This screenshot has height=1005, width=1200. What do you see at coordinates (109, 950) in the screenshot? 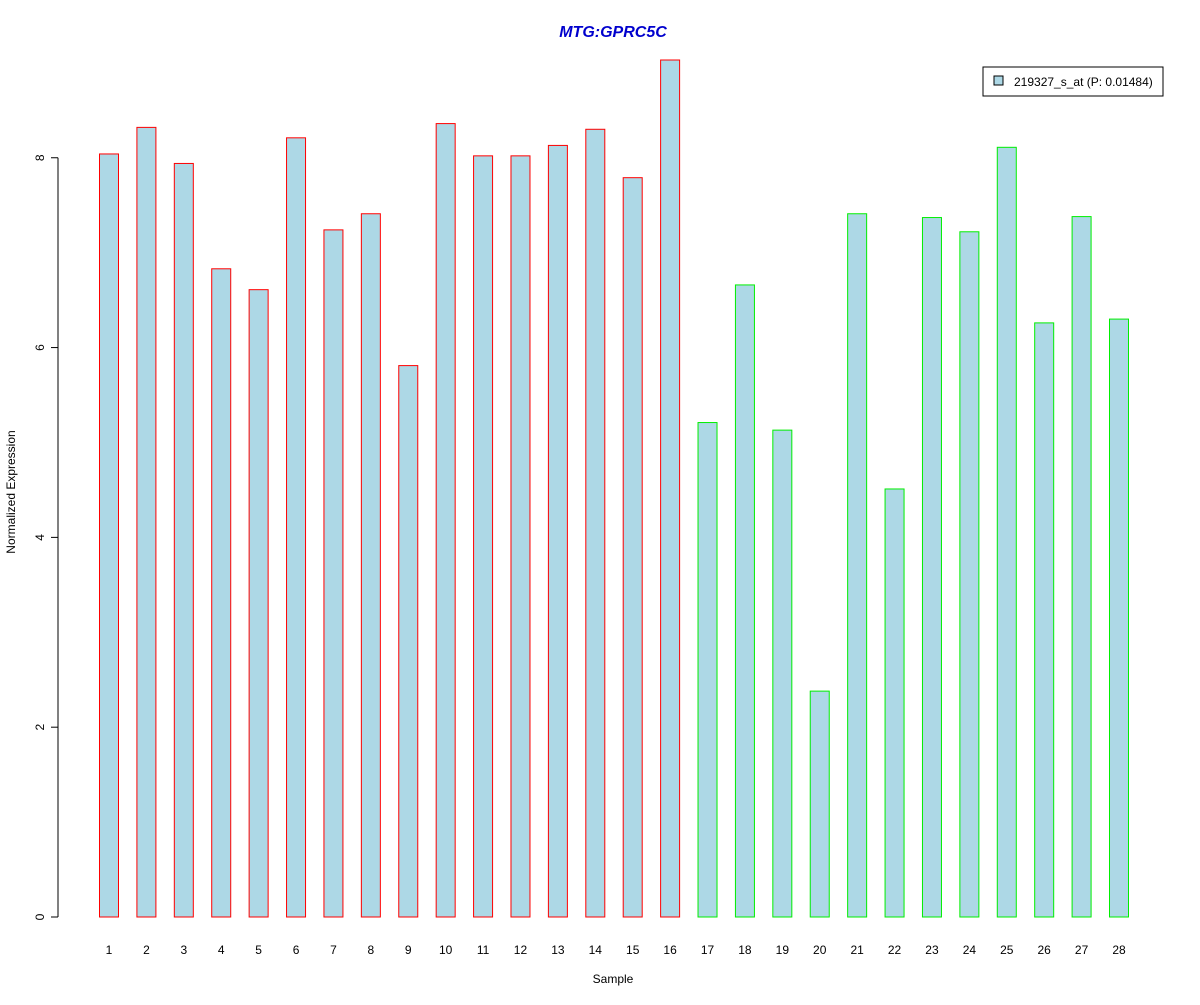
I see `x-tick-label: 1` at bounding box center [109, 950].